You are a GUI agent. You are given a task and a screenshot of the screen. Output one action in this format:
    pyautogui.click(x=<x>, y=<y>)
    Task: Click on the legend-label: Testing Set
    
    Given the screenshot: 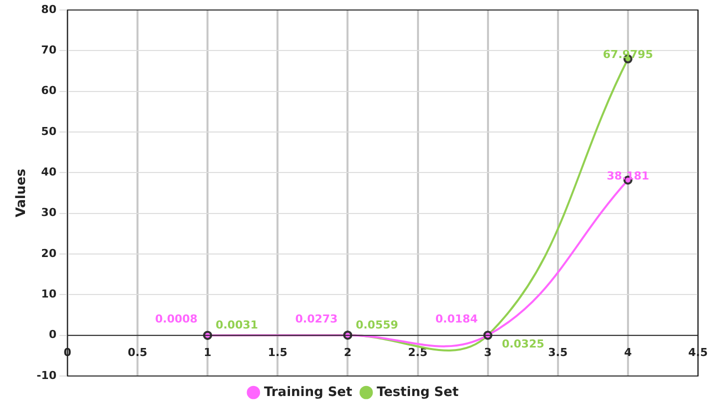 What is the action you would take?
    pyautogui.click(x=417, y=392)
    